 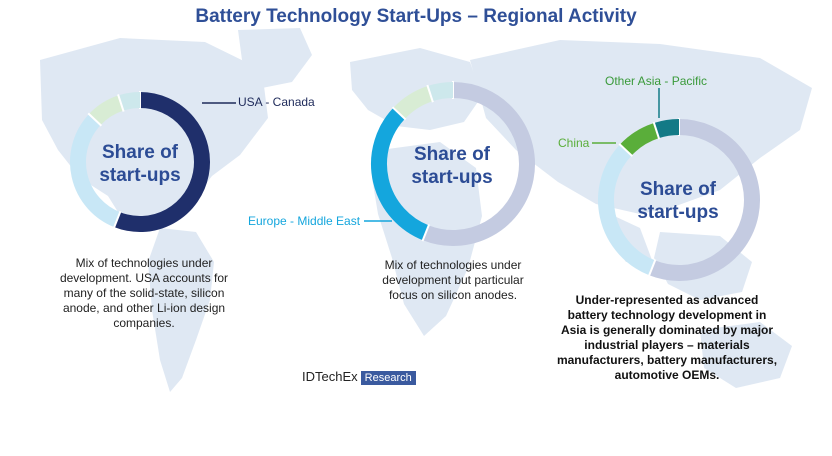 I want to click on donut-3-slice-other-asia-pacific, so click(x=666, y=129).